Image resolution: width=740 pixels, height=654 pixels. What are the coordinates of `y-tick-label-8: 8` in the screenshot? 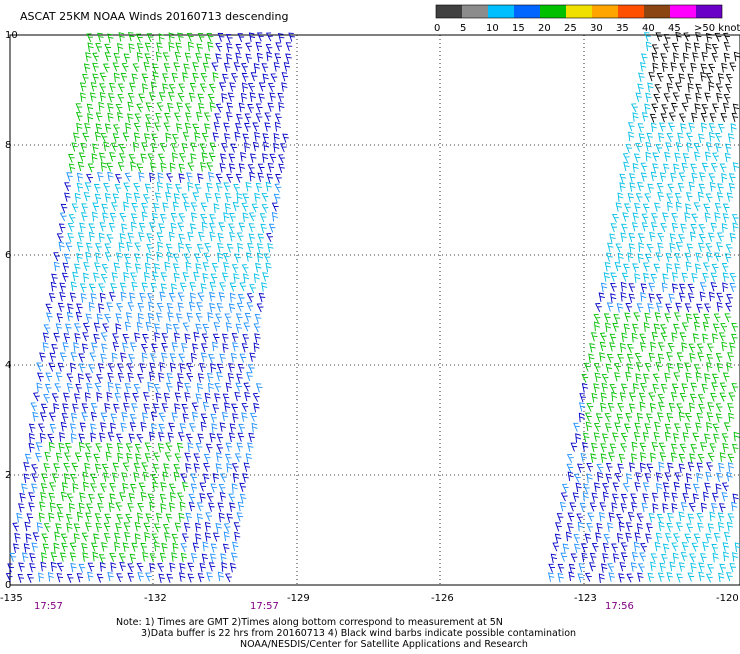 It's located at (8, 145).